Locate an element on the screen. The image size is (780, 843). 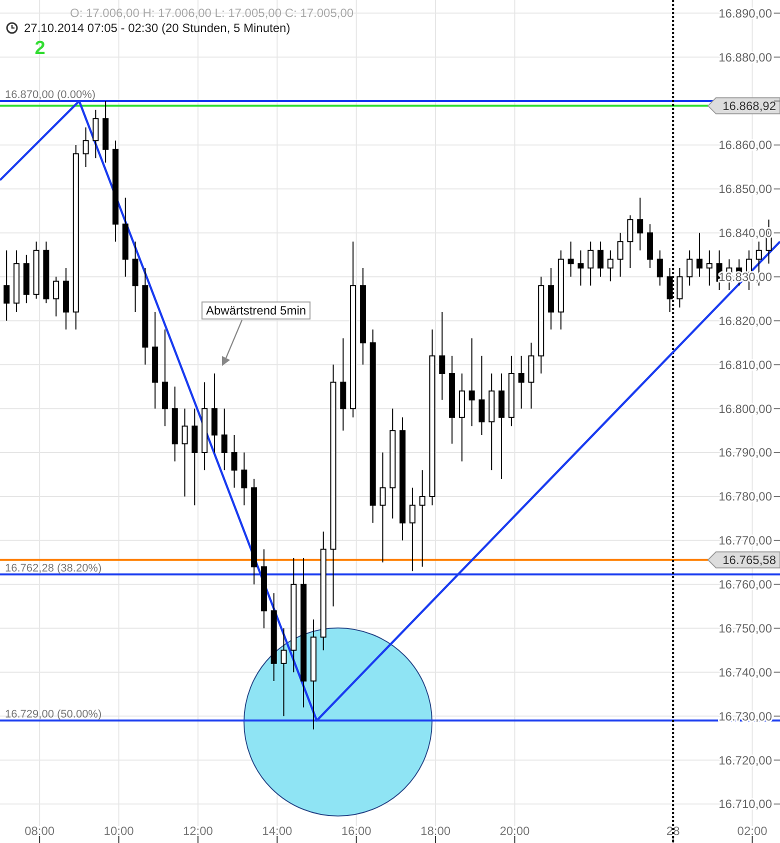
y-tick-label: 16.710,00 is located at coordinates (745, 804).